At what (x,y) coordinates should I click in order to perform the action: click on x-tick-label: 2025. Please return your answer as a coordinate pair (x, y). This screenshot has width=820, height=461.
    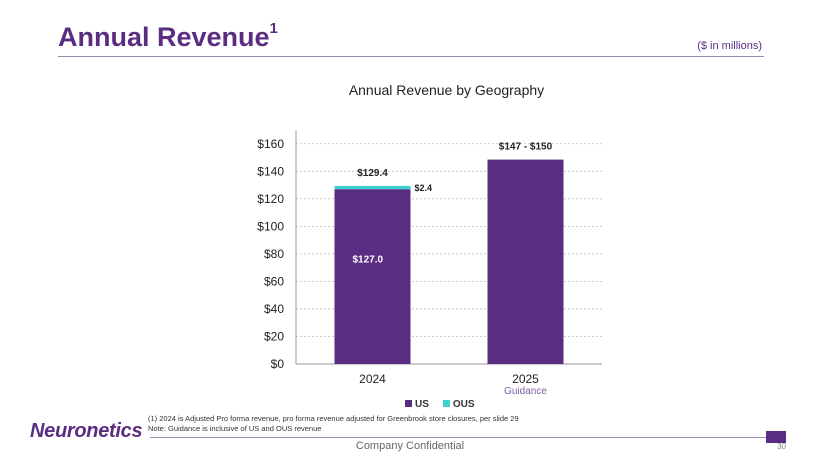
    Looking at the image, I should click on (525, 379).